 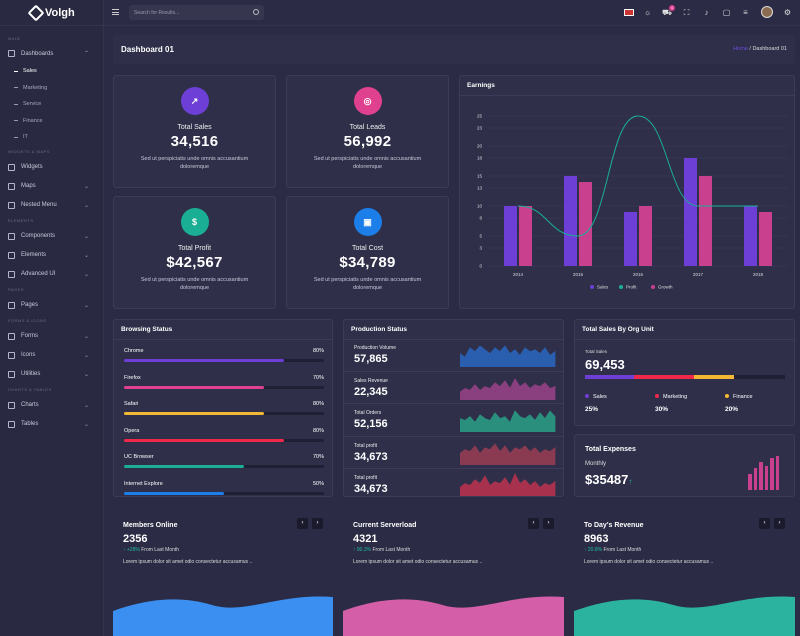 I want to click on sidebar-item-components: Components ⌄, so click(x=51, y=236).